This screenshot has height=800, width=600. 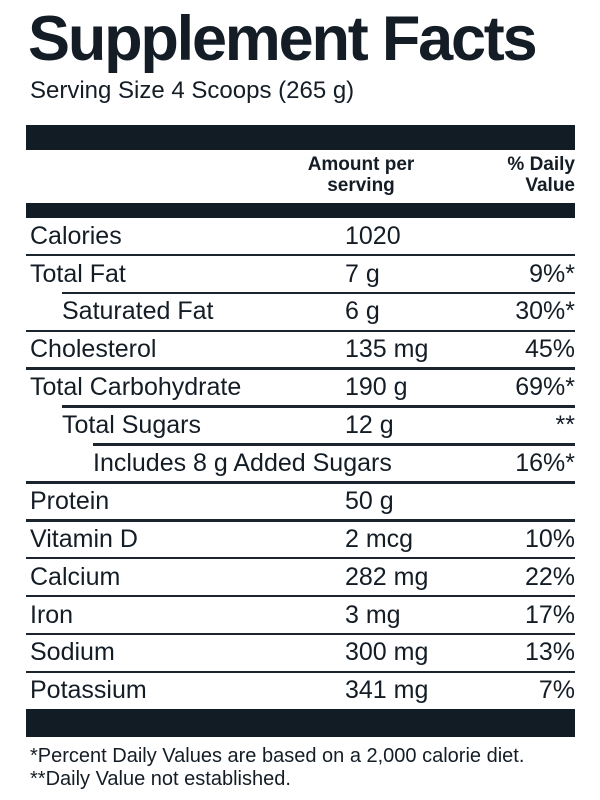 What do you see at coordinates (70, 500) in the screenshot?
I see `nutrient-name: Protein` at bounding box center [70, 500].